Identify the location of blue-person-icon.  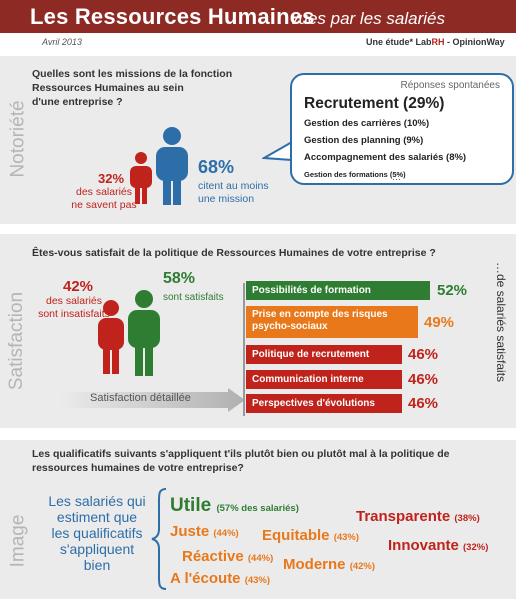
(172, 166).